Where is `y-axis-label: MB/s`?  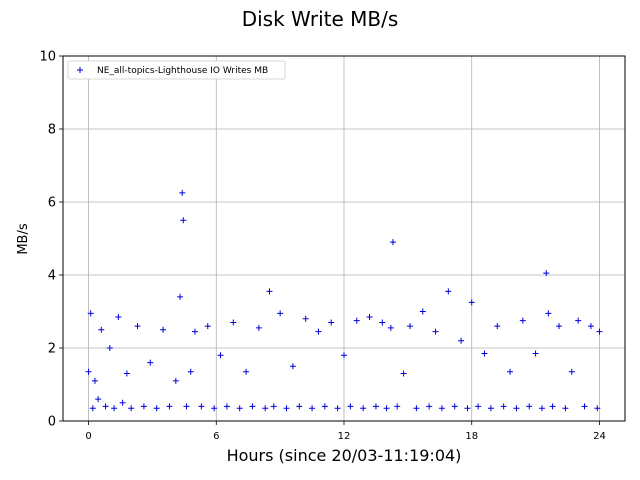
y-axis-label: MB/s is located at coordinates (23, 239).